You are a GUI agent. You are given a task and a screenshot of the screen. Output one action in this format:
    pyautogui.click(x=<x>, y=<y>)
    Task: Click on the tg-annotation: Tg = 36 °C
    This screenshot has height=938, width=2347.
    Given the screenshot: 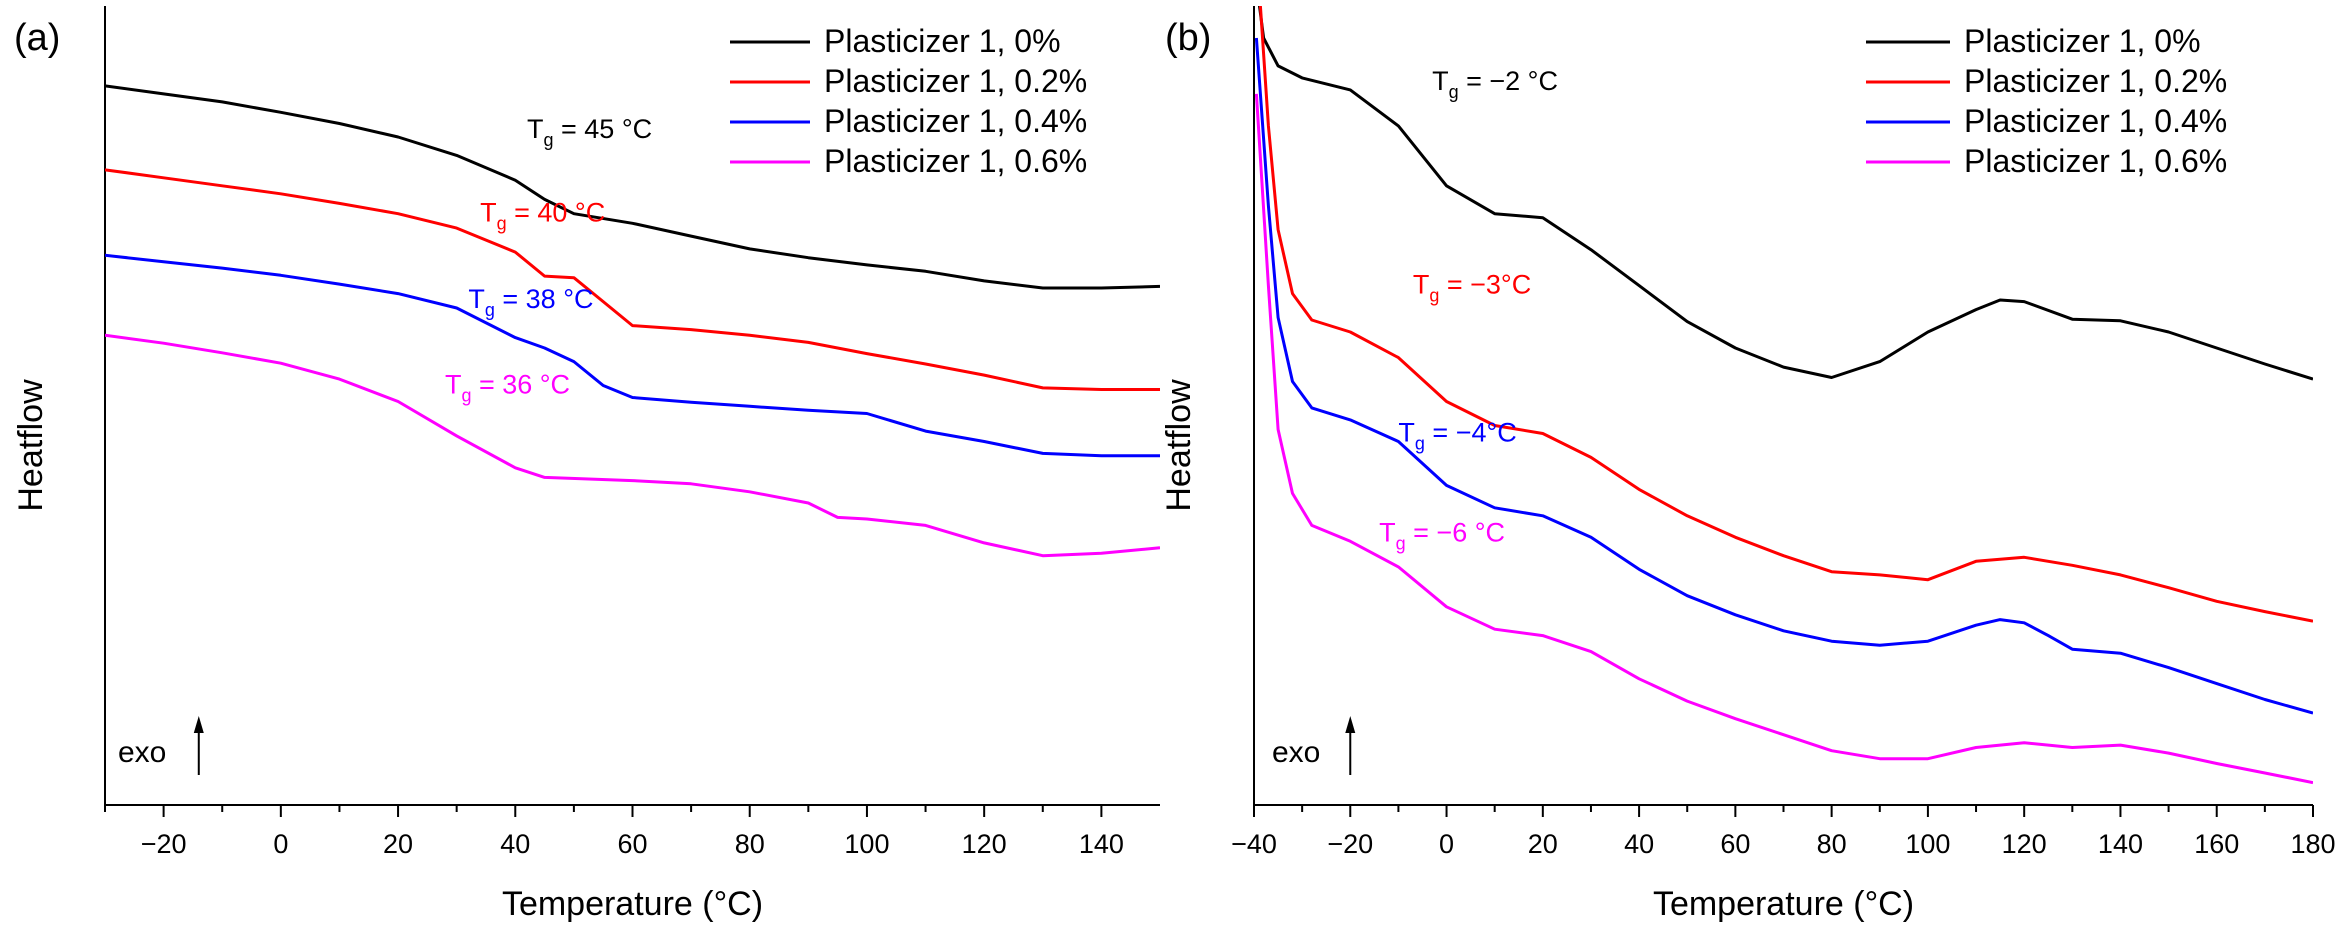 What is the action you would take?
    pyautogui.click(x=507, y=388)
    